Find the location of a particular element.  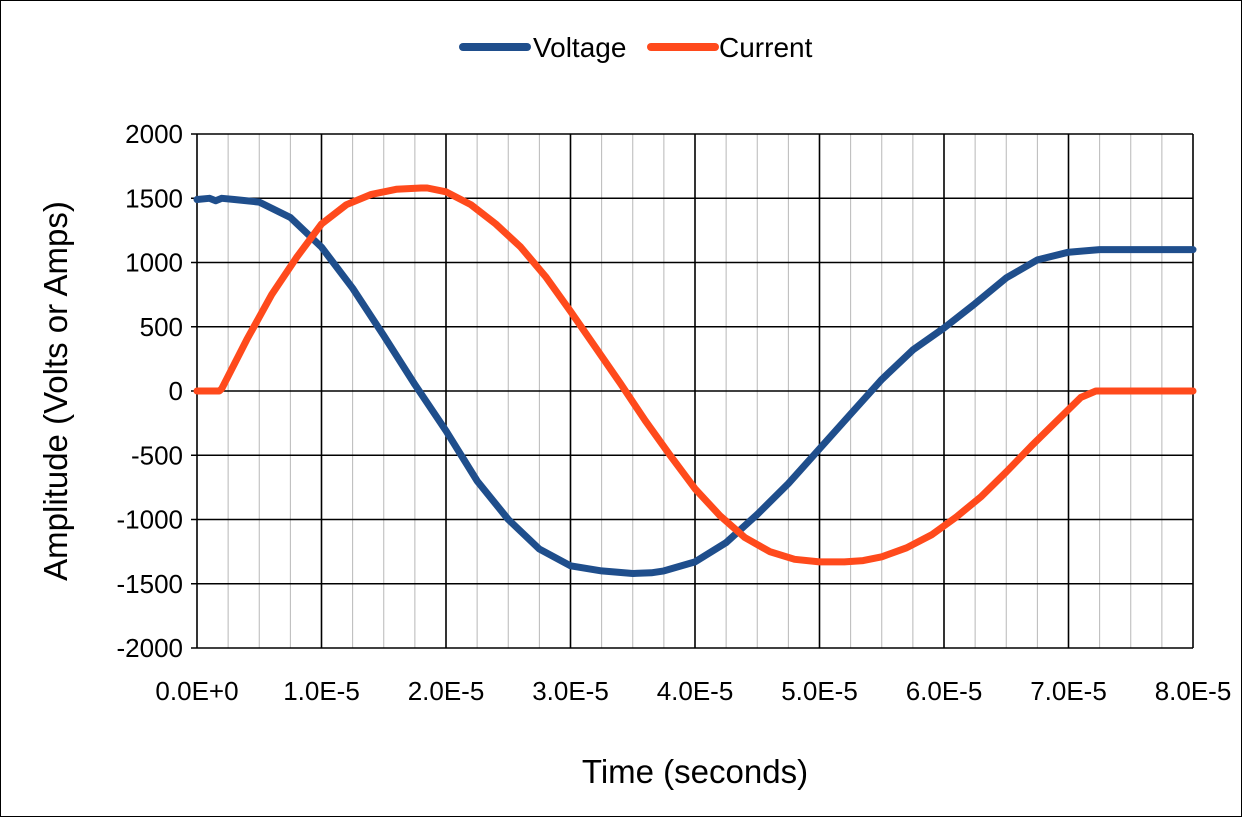

x-tick-label: 4.0E-5 is located at coordinates (695, 691).